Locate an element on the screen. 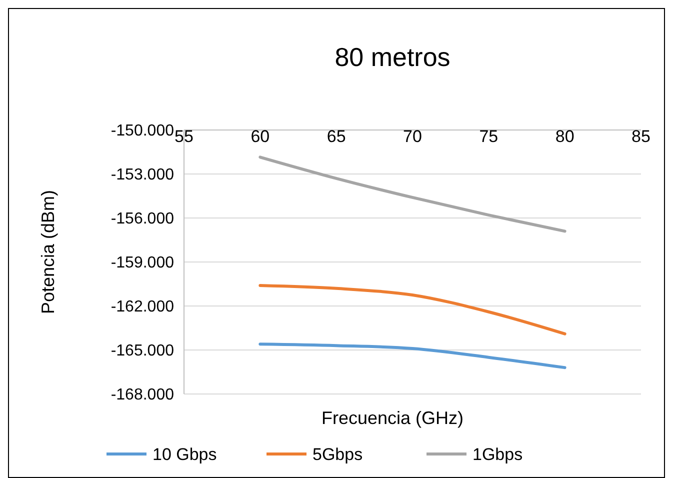 The image size is (673, 478). y-axis-title: Potencia (dBm) is located at coordinates (48, 252).